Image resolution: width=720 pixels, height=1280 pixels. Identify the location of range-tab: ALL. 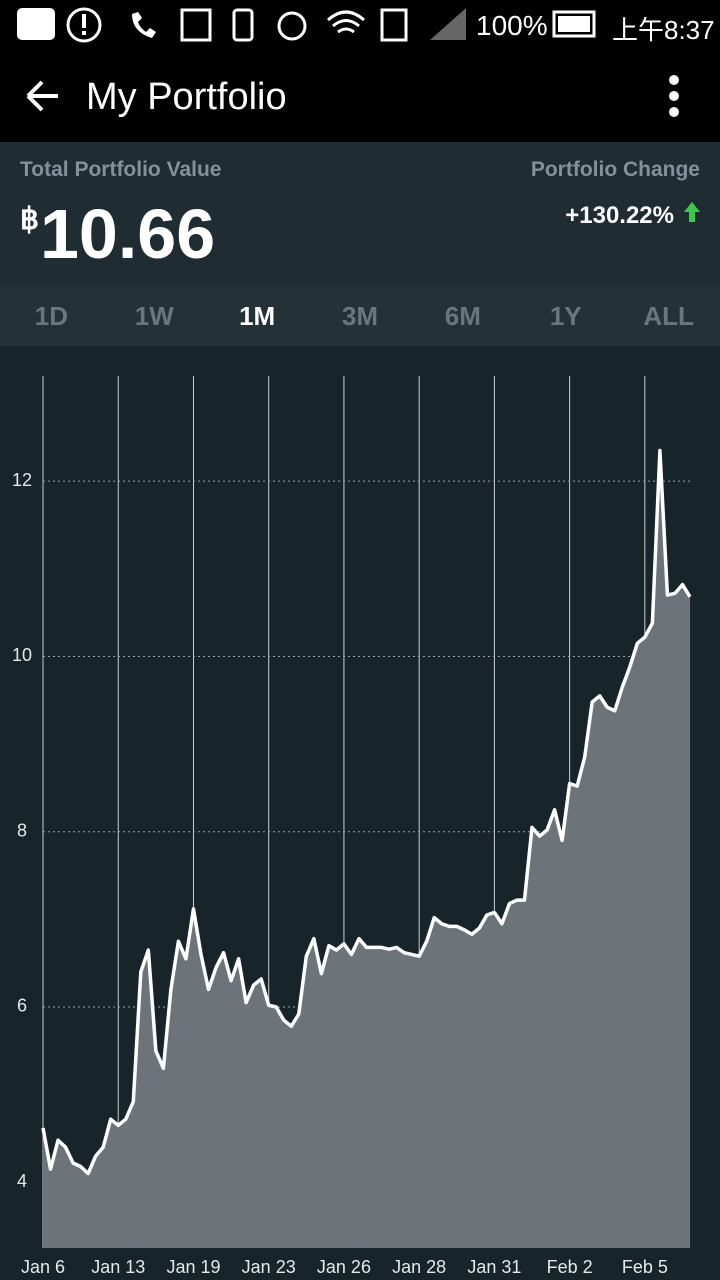
(668, 316).